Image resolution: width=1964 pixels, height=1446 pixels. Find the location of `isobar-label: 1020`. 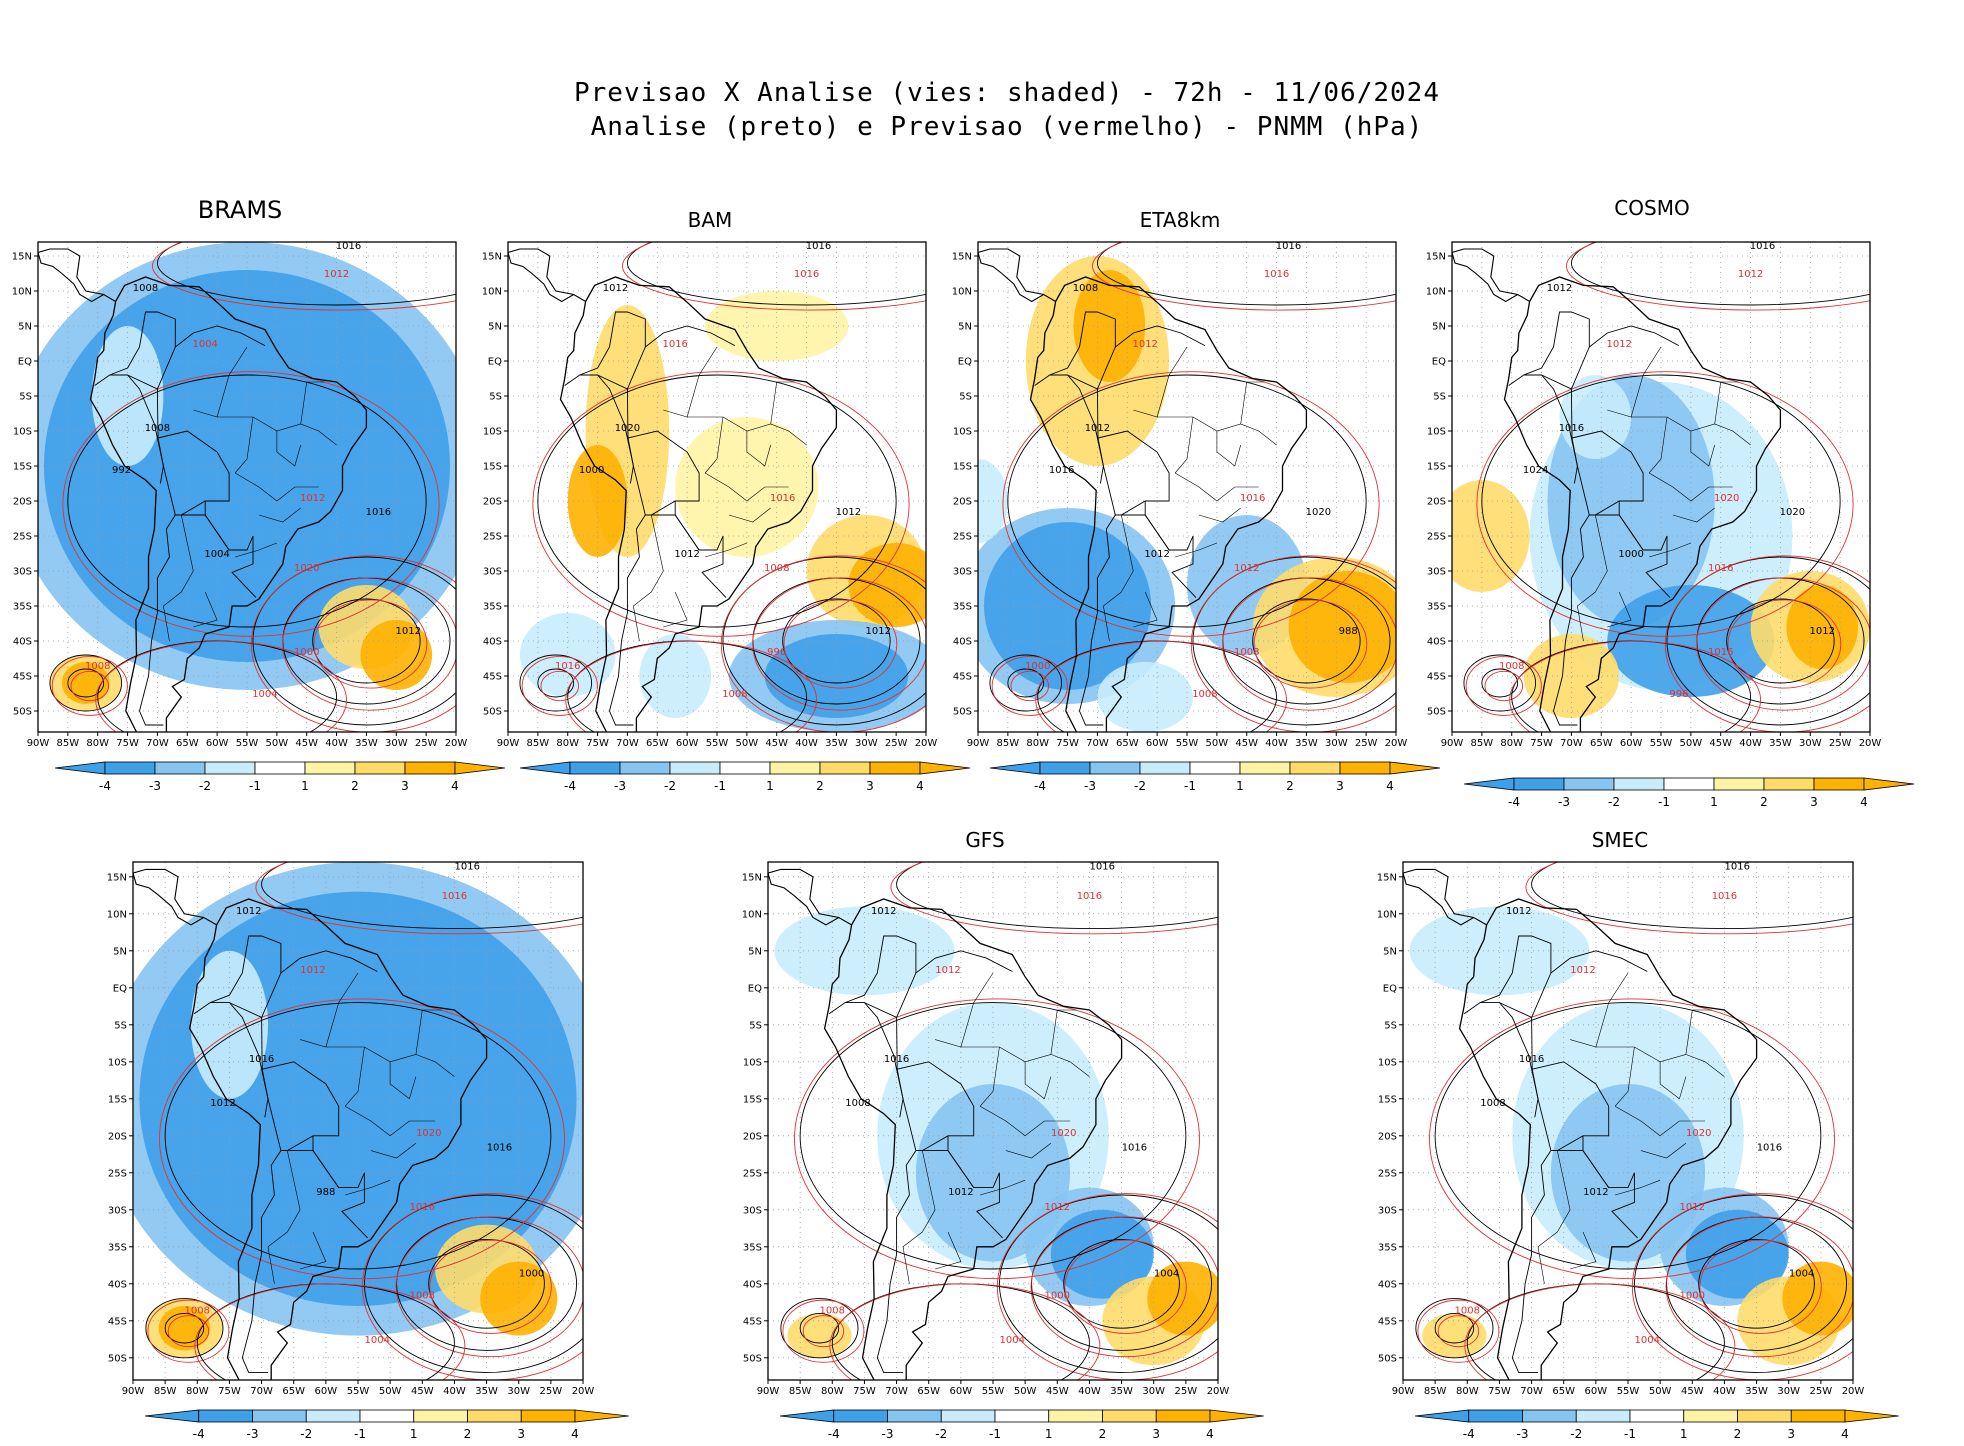

isobar-label: 1020 is located at coordinates (1726, 498).